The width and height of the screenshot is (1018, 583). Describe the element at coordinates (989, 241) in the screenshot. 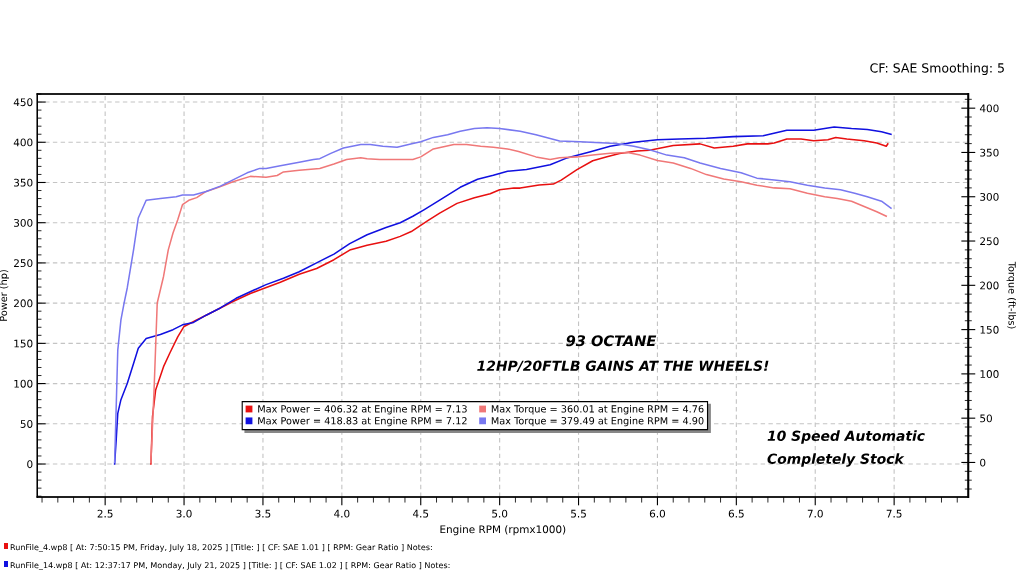

I see `y2-tick-label: 250` at that location.